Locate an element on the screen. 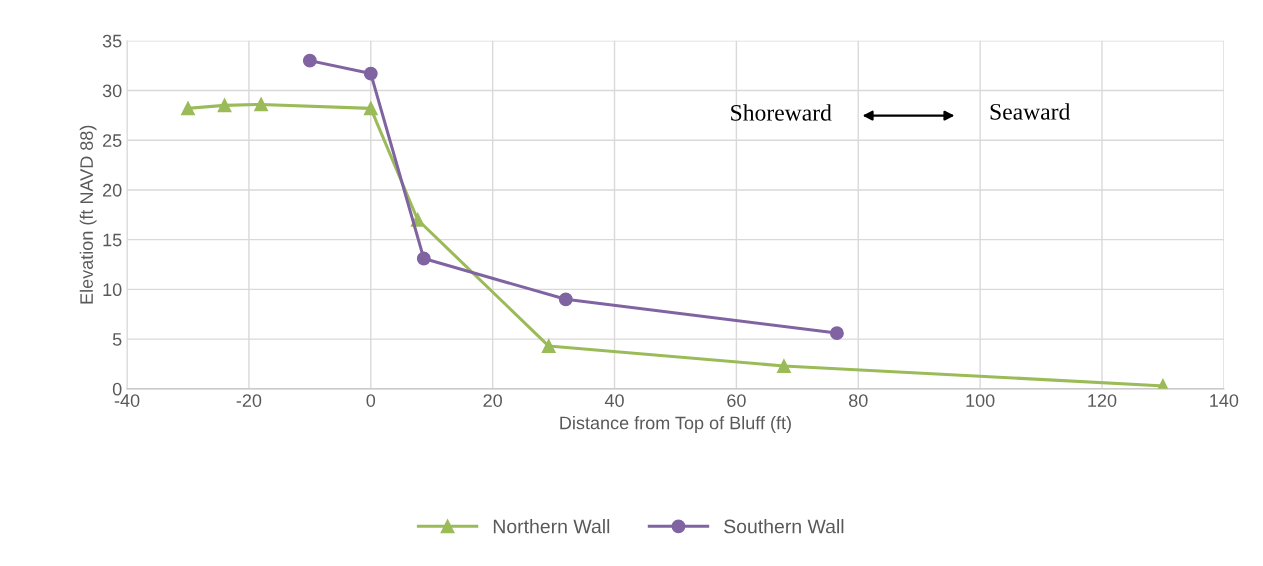 This screenshot has height=566, width=1263. x-tick-label: 0 is located at coordinates (371, 400).